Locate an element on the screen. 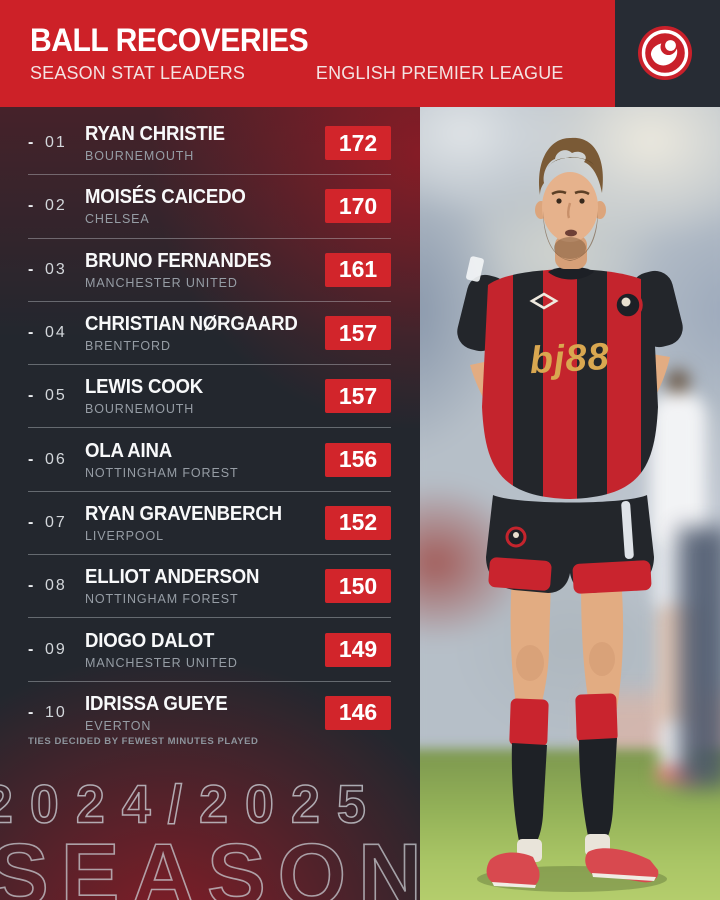 The height and width of the screenshot is (900, 720). rank-number: 05 is located at coordinates (56, 396).